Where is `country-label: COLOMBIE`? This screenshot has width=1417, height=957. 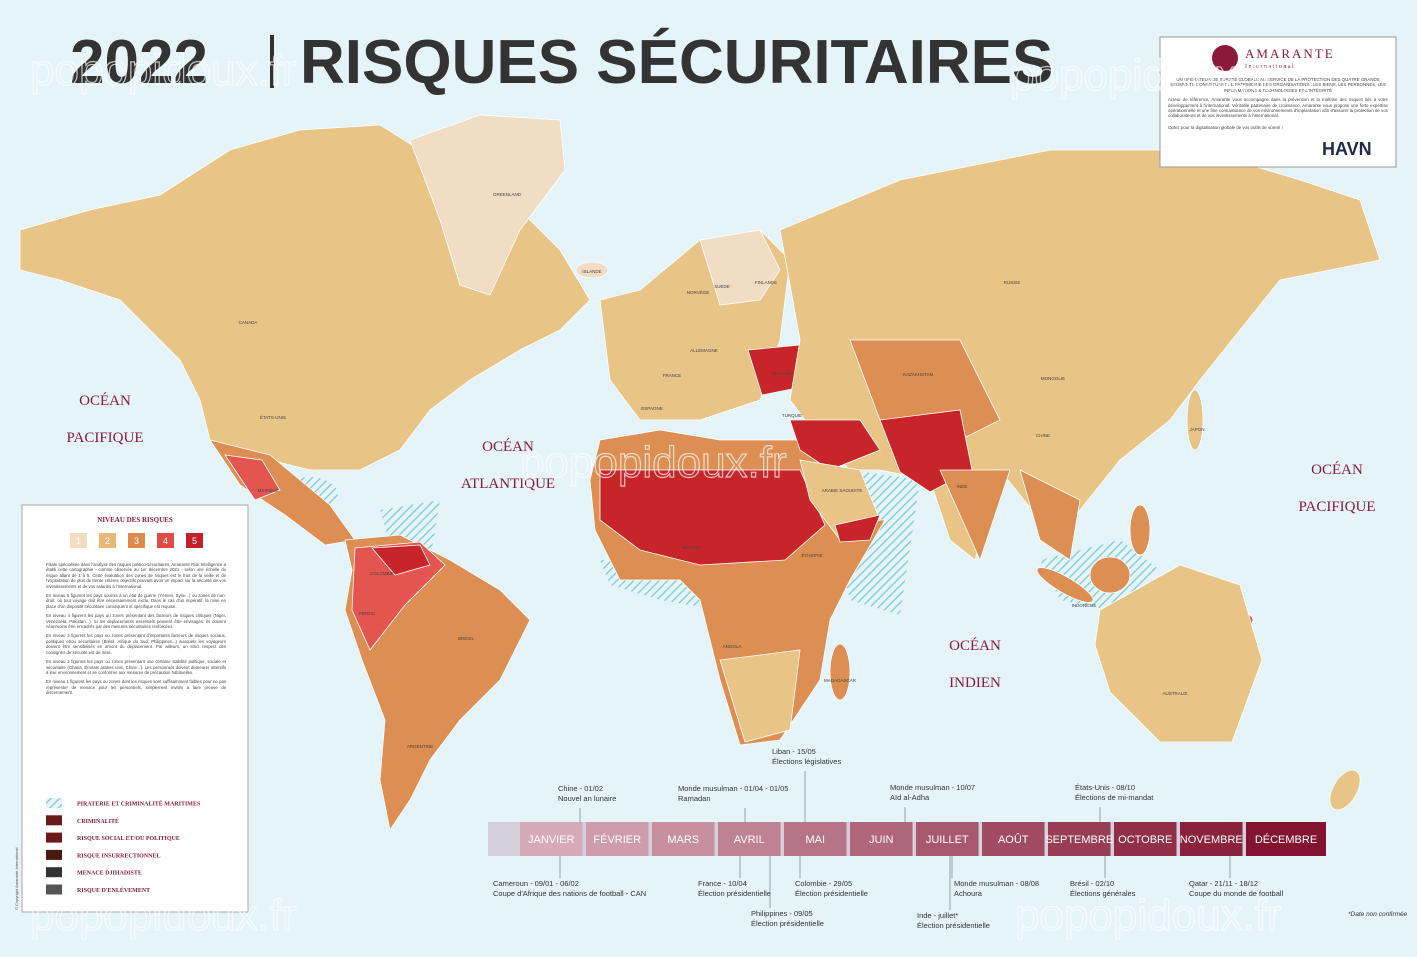
country-label: COLOMBIE is located at coordinates (382, 573).